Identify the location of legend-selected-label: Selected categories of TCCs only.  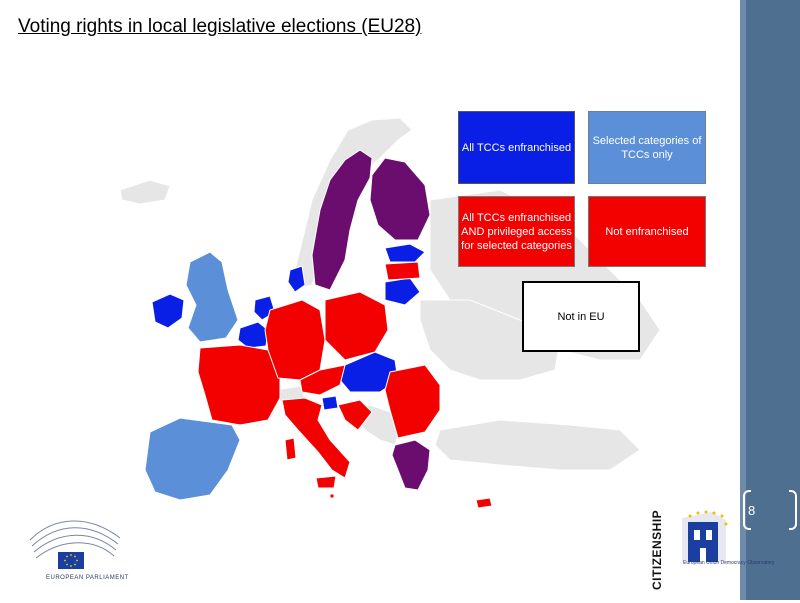
(647, 147).